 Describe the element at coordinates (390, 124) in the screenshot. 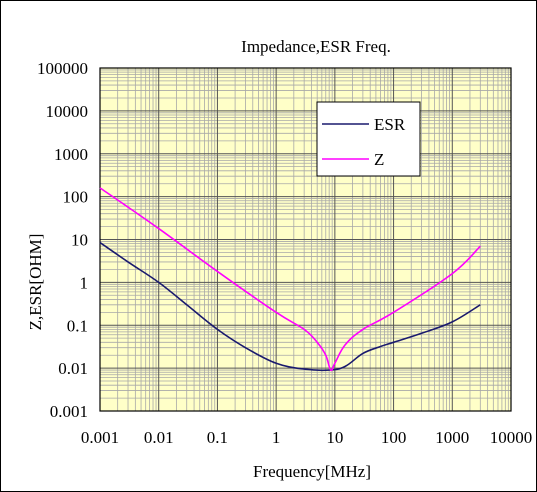

I see `legend-label-esr: ESR` at that location.